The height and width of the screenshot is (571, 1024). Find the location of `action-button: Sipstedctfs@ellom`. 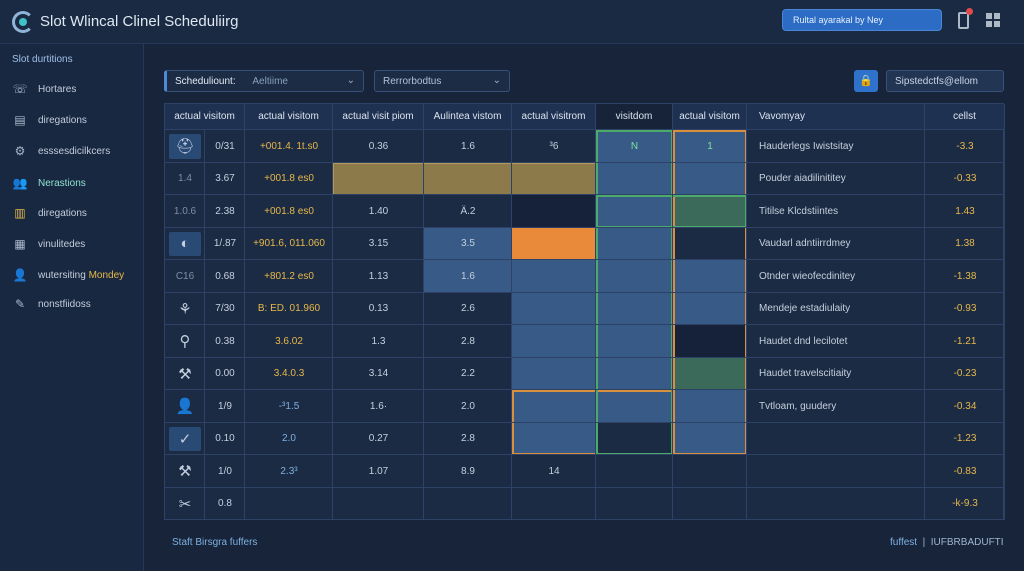

action-button: Sipstedctfs@ellom is located at coordinates (945, 81).